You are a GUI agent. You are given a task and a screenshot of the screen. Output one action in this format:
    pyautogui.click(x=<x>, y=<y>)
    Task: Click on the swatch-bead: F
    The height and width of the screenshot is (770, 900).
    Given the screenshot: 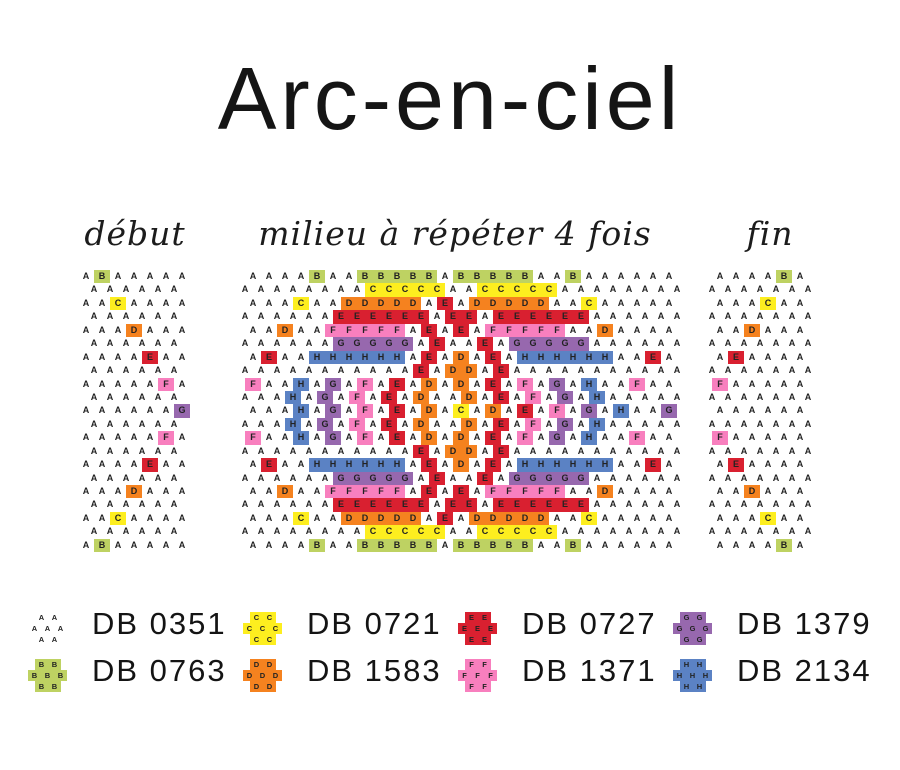 What is the action you would take?
    pyautogui.click(x=471, y=664)
    